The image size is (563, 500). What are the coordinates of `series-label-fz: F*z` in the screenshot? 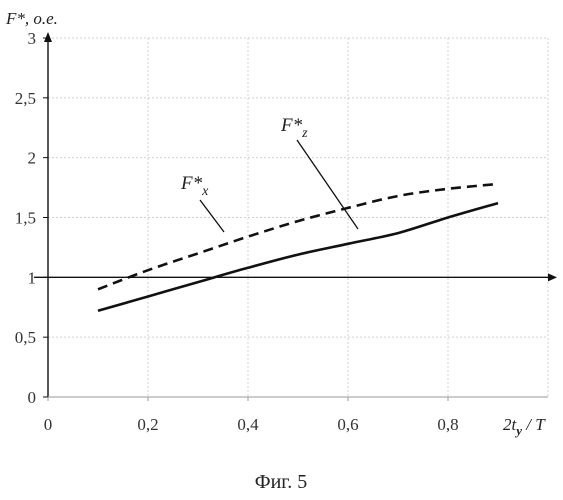 It's located at (294, 128).